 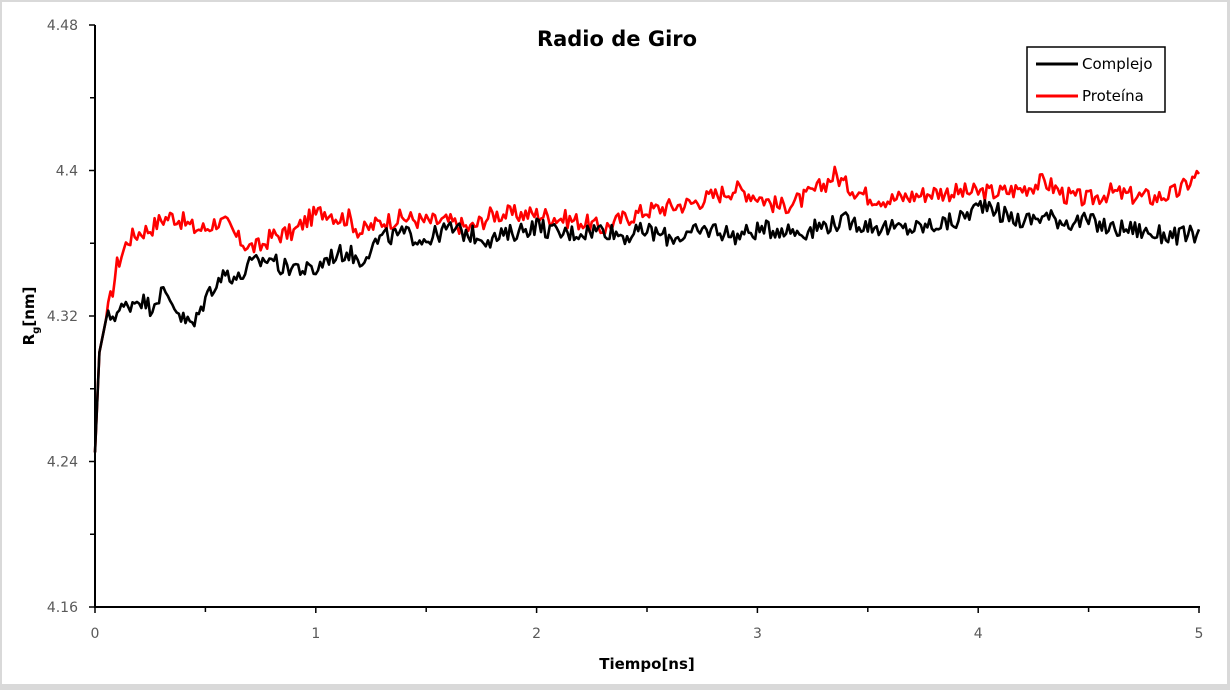 What do you see at coordinates (1117, 64) in the screenshot?
I see `legend-label-complejo: Complejo` at bounding box center [1117, 64].